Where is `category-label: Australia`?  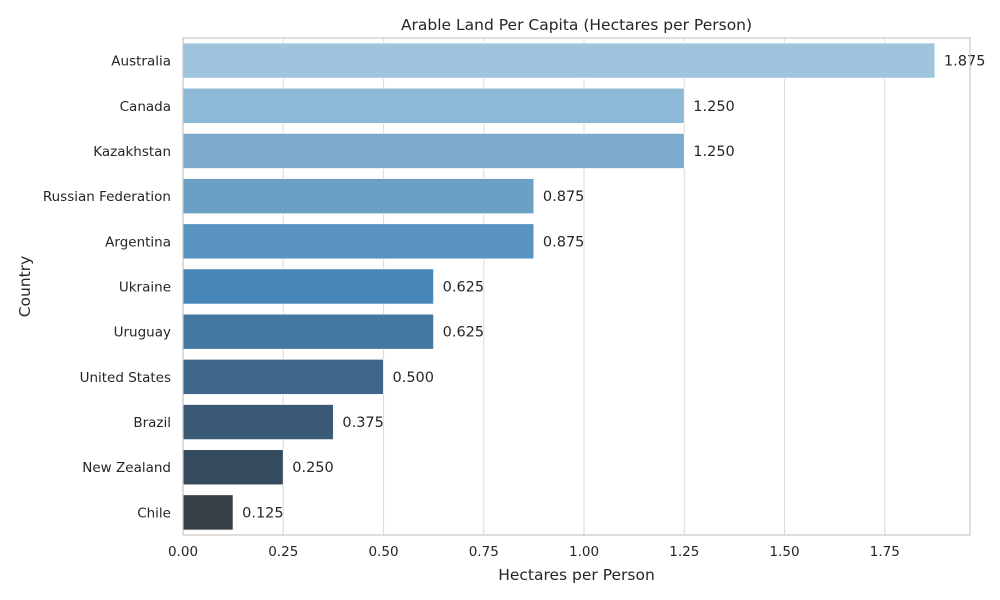
category-label: Australia is located at coordinates (141, 62).